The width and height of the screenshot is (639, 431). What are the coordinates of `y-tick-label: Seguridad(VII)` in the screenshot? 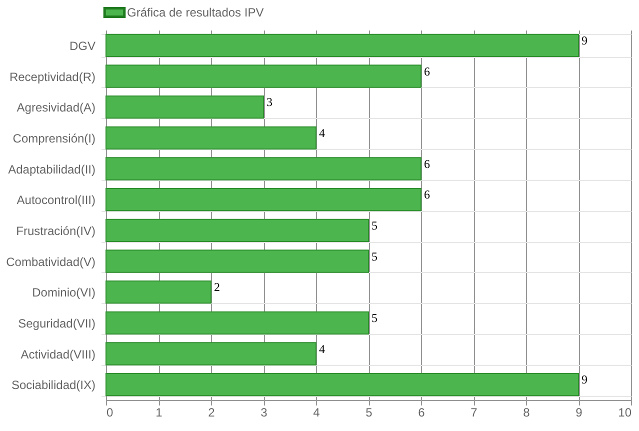 It's located at (57, 323).